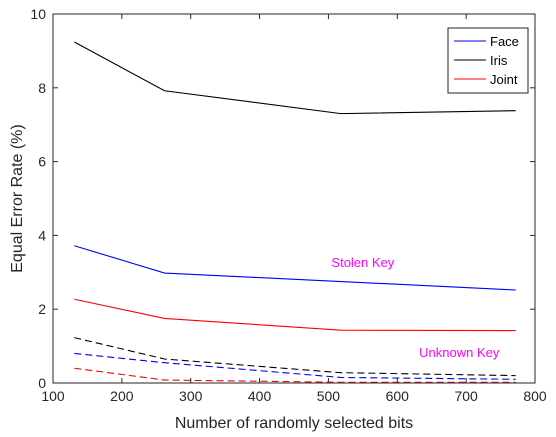 This screenshot has width=556, height=437. I want to click on y-axis-label: Equal Error Rate (%), so click(17, 198).